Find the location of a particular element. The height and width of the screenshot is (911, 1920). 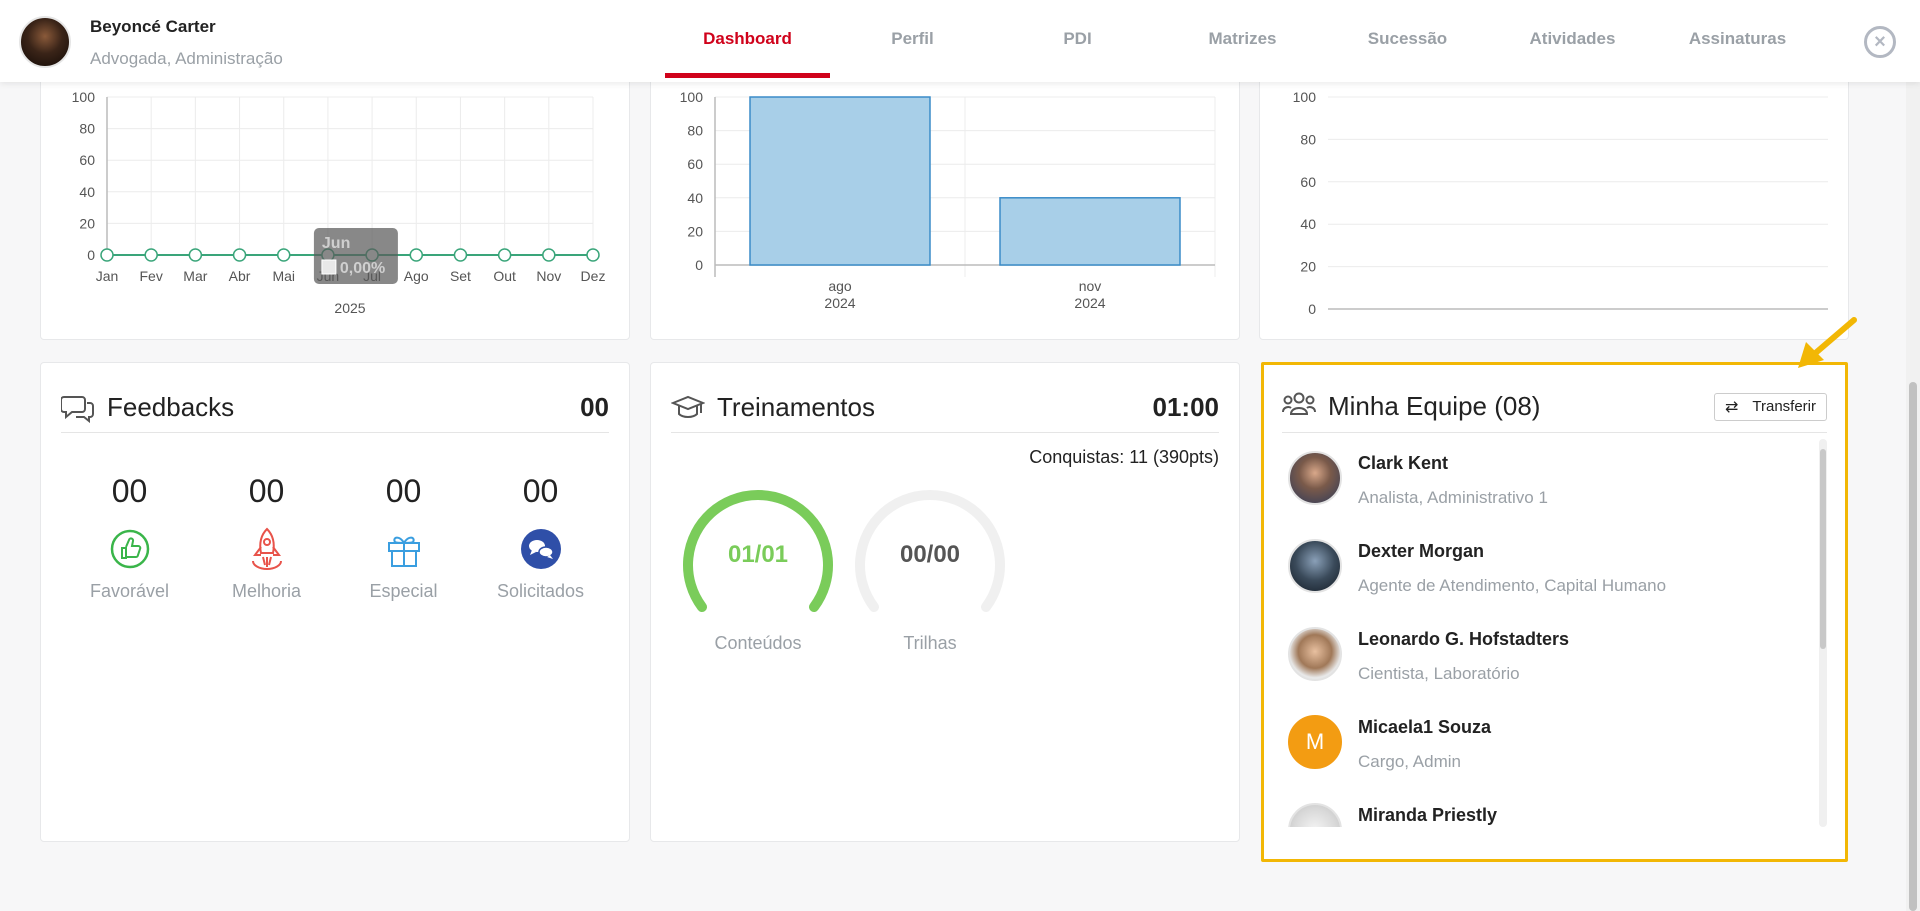

achievements-text: Conquistas: 11 (390pts) is located at coordinates (1124, 457).